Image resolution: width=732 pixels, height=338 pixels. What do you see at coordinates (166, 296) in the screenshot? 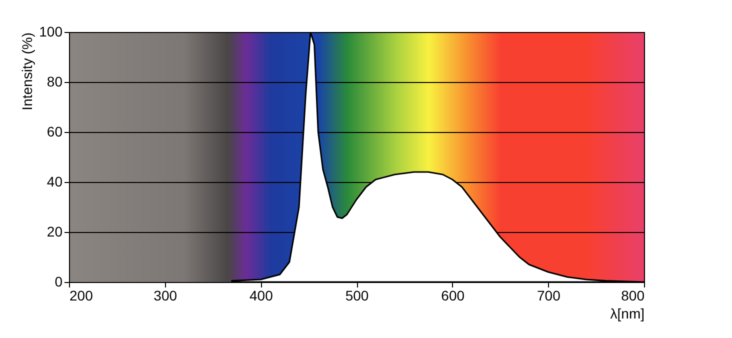
I see `x-tick-label: 300` at bounding box center [166, 296].